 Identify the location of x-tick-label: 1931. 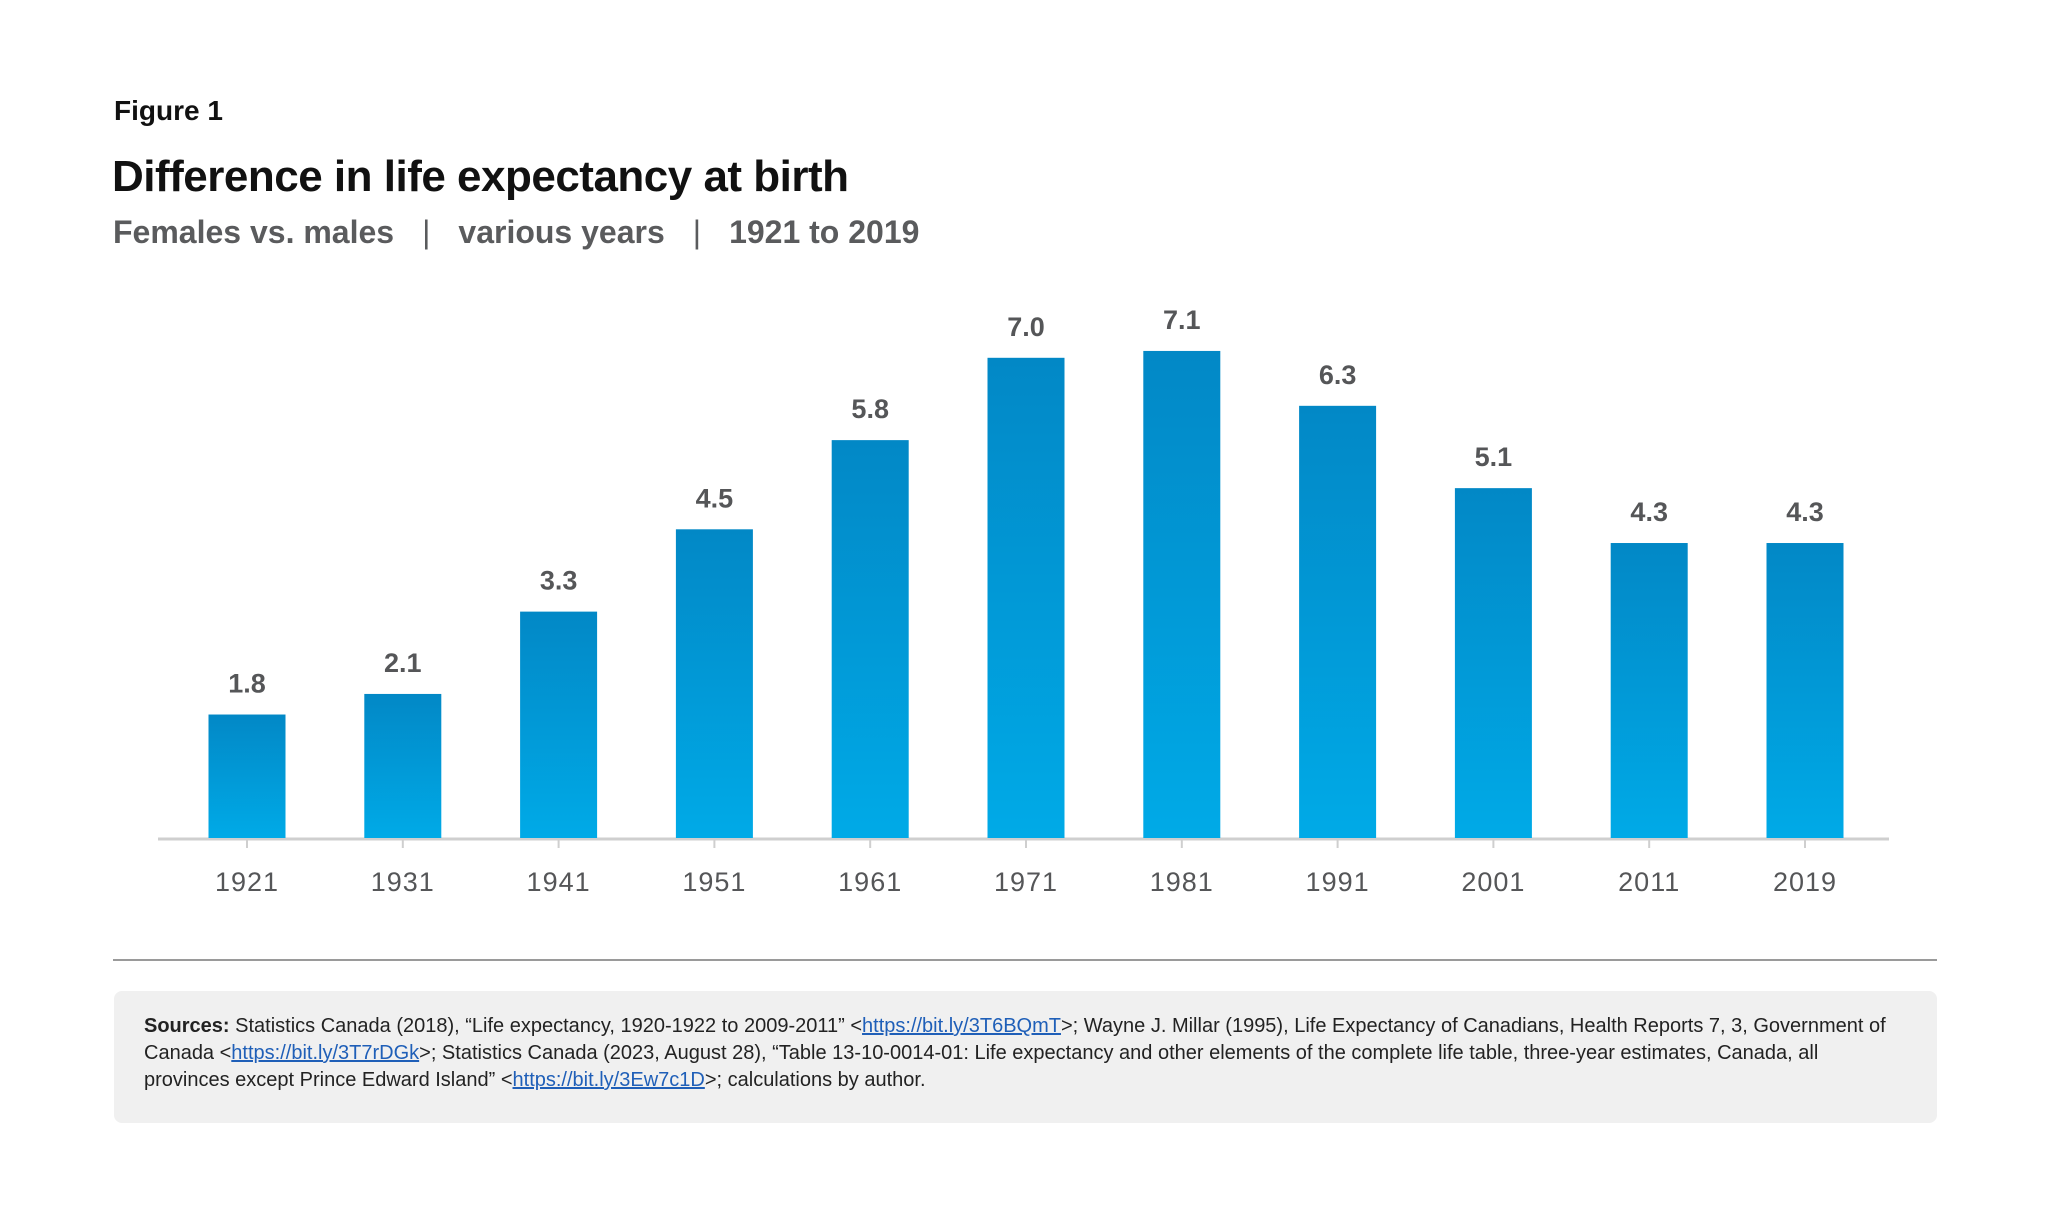
(403, 882).